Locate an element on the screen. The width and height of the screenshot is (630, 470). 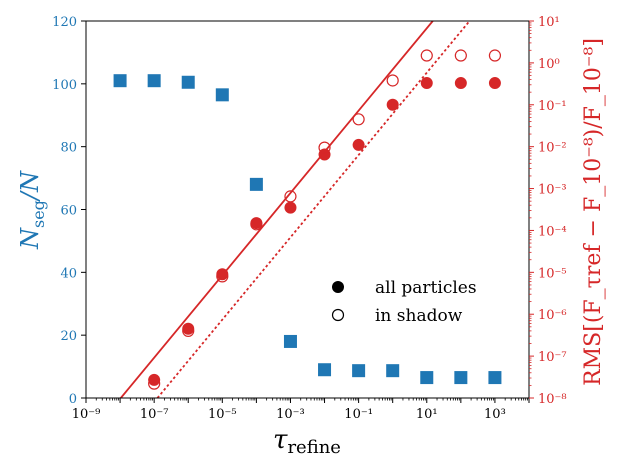
y-left-tick-label: 60 is located at coordinates (68, 211).